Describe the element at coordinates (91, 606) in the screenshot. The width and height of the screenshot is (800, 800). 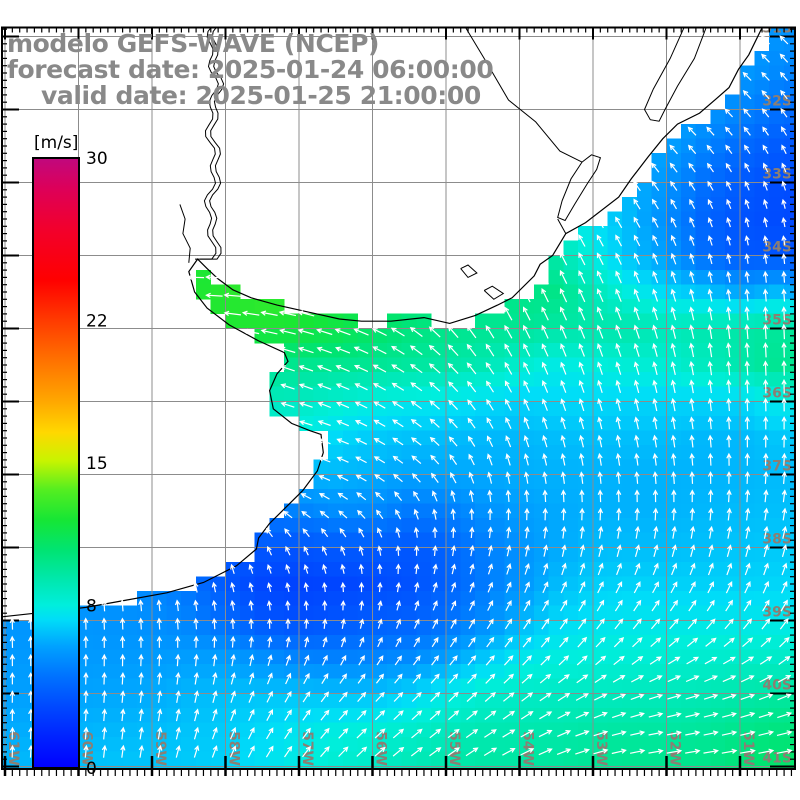
I see `colorbar-tick-label: 8` at that location.